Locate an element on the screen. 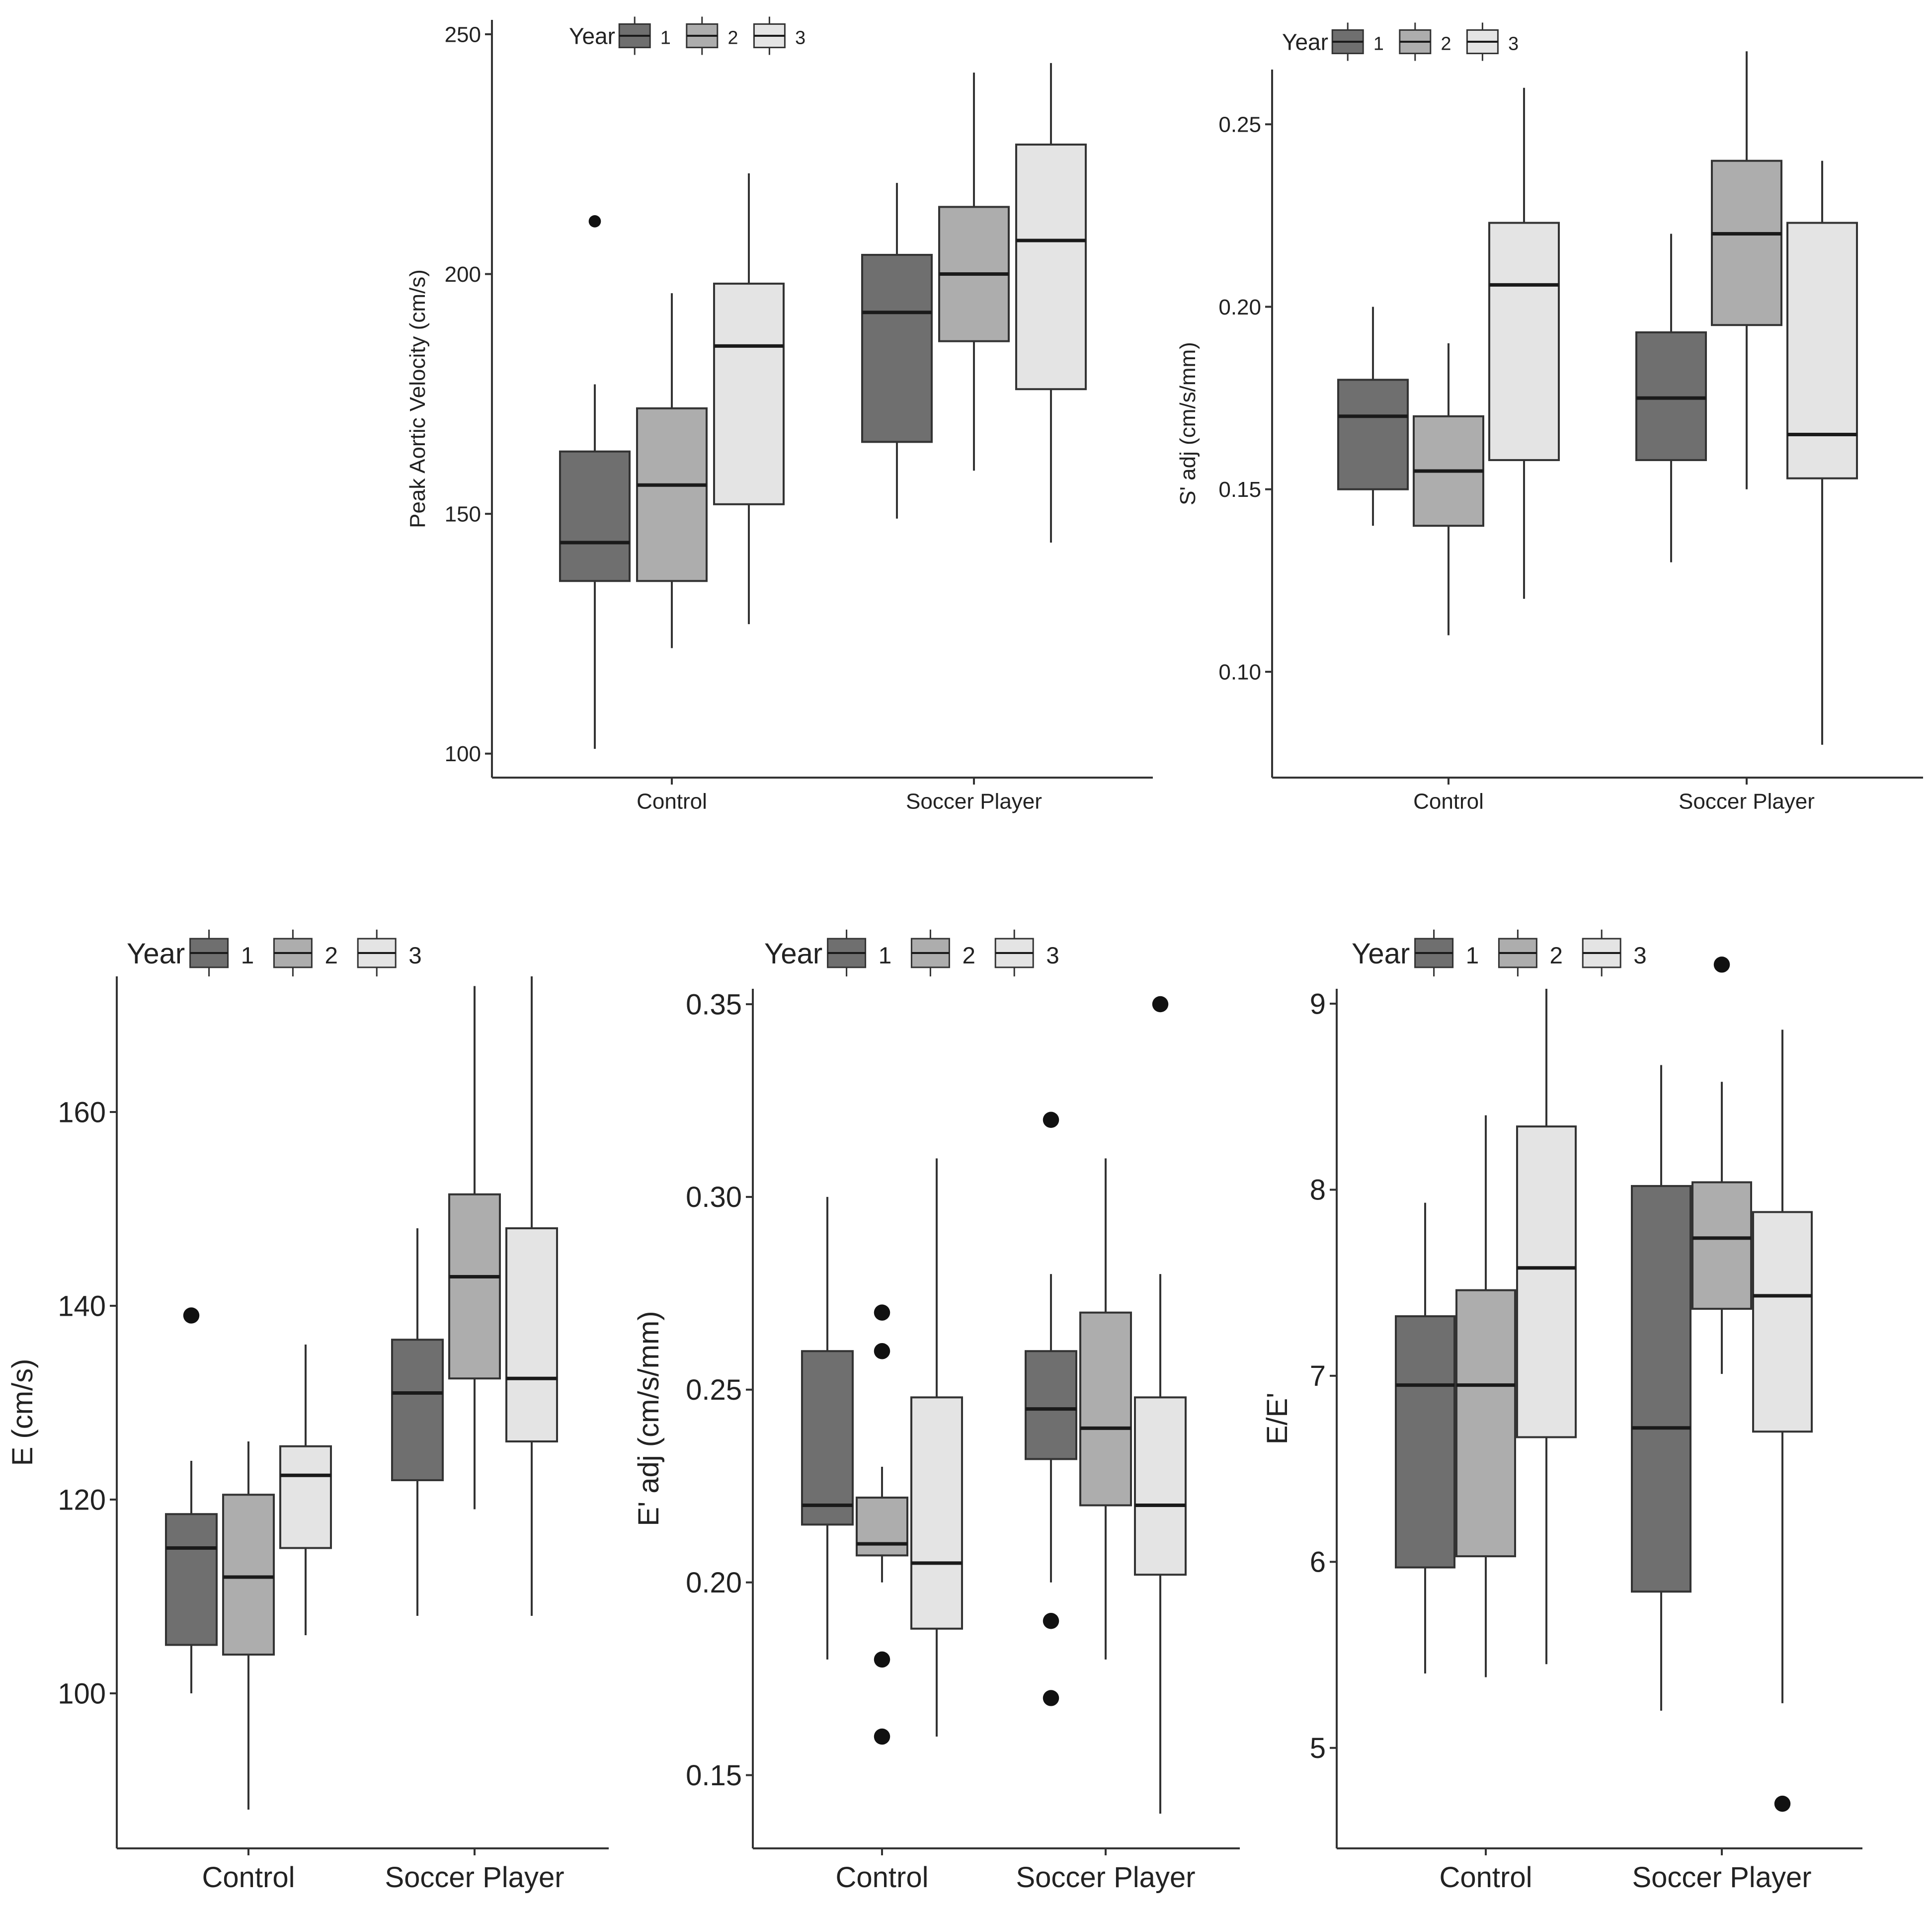 The width and height of the screenshot is (1932, 1908). y-tick-label: 0.20 is located at coordinates (1239, 307).